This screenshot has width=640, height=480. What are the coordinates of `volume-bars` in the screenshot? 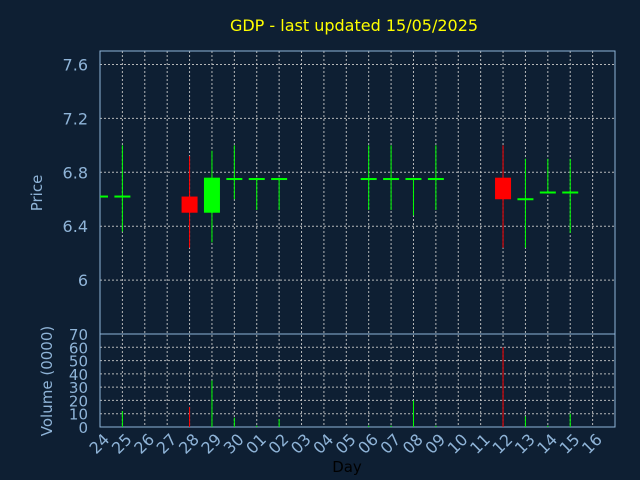 It's located at (346, 387).